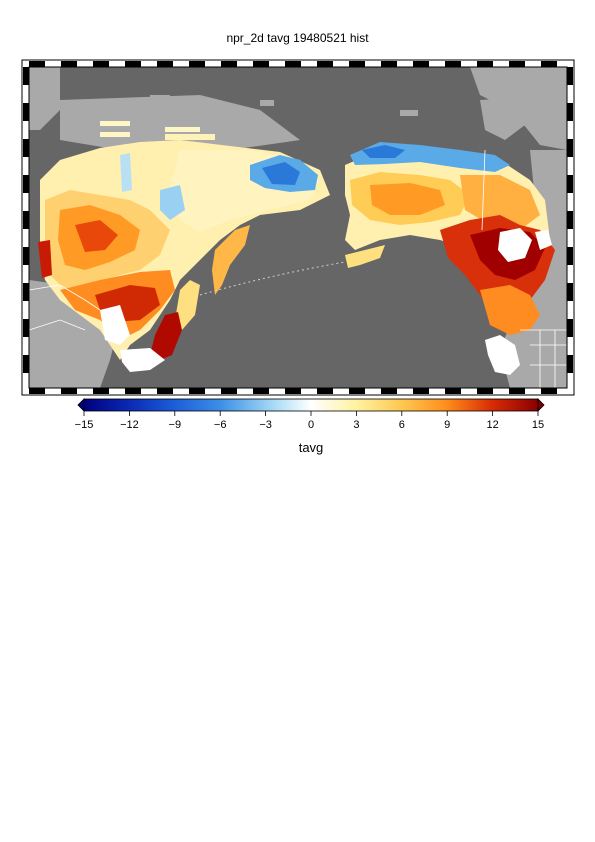 Image resolution: width=595 pixels, height=842 pixels. I want to click on colorbar-tick-label: −9, so click(175, 425).